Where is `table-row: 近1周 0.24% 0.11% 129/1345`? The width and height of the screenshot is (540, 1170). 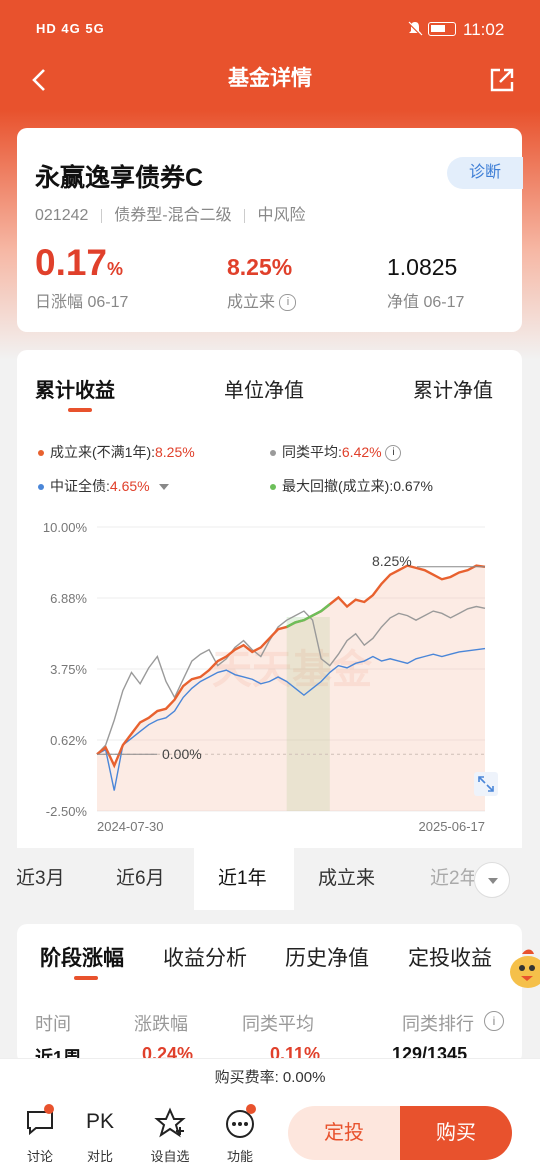
table-row: 近1周 0.24% 0.11% 129/1345 is located at coordinates (270, 1051).